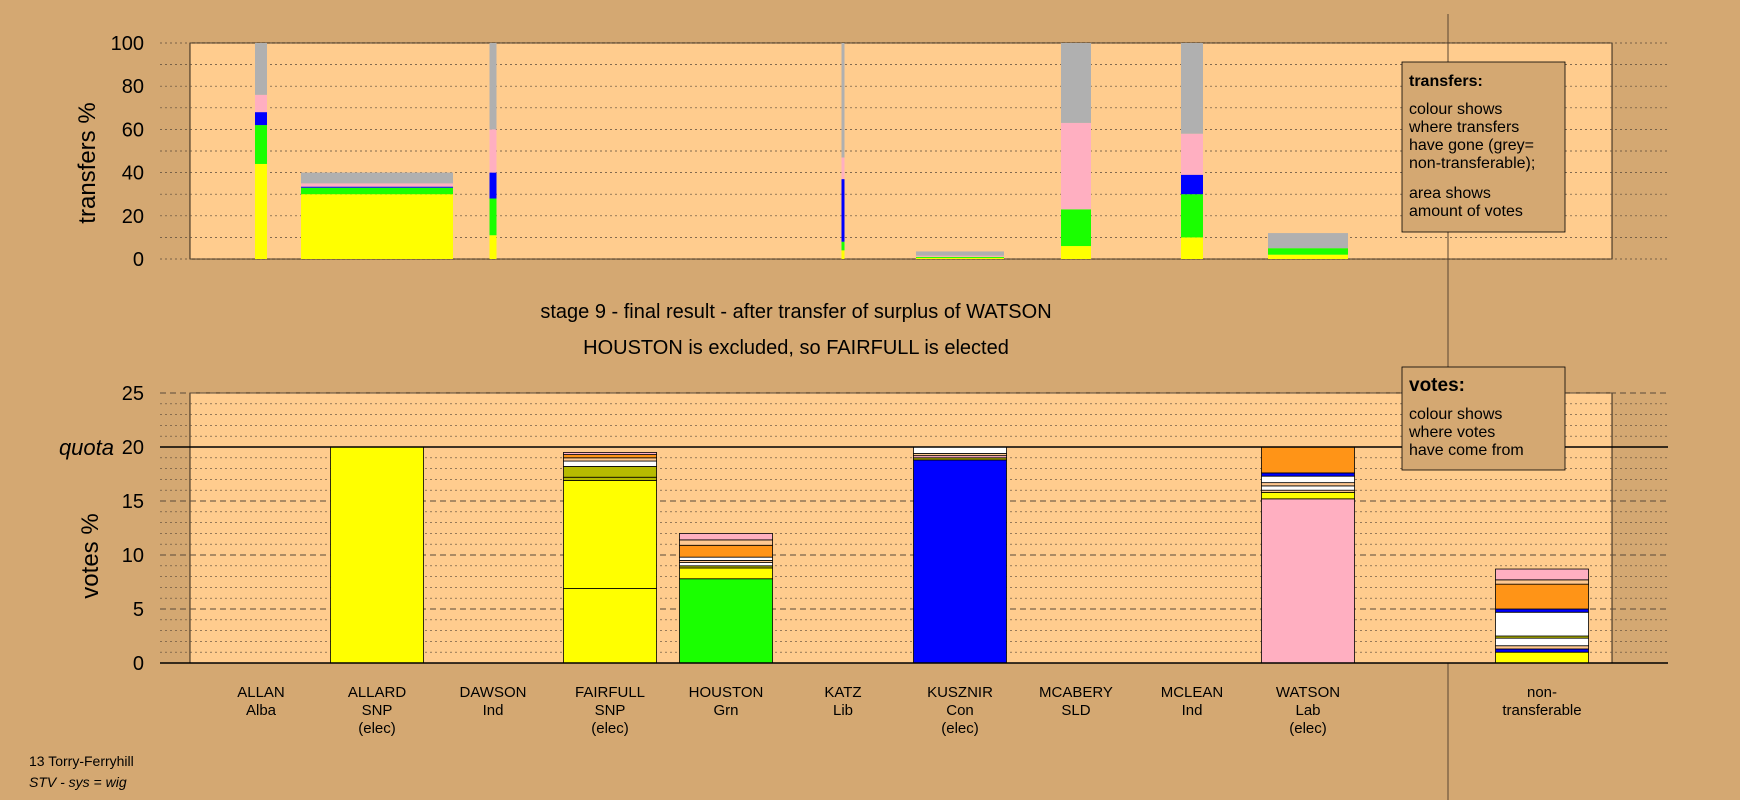  Describe the element at coordinates (1451, 432) in the screenshot. I see `votes-legend-line: where votes` at that location.